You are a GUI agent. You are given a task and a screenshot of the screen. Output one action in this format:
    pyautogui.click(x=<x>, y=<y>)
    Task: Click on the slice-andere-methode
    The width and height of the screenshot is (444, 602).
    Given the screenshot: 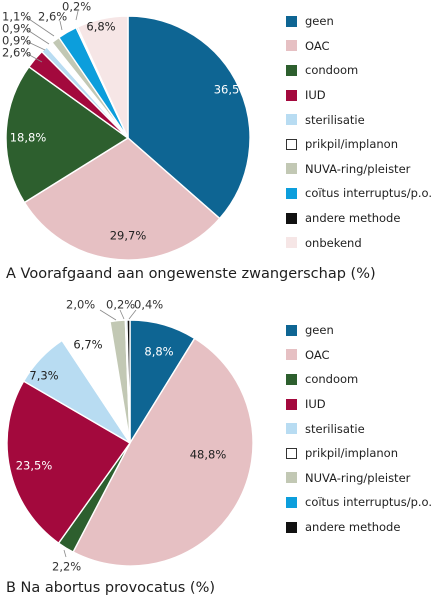 What is the action you would take?
    pyautogui.click(x=128, y=381)
    